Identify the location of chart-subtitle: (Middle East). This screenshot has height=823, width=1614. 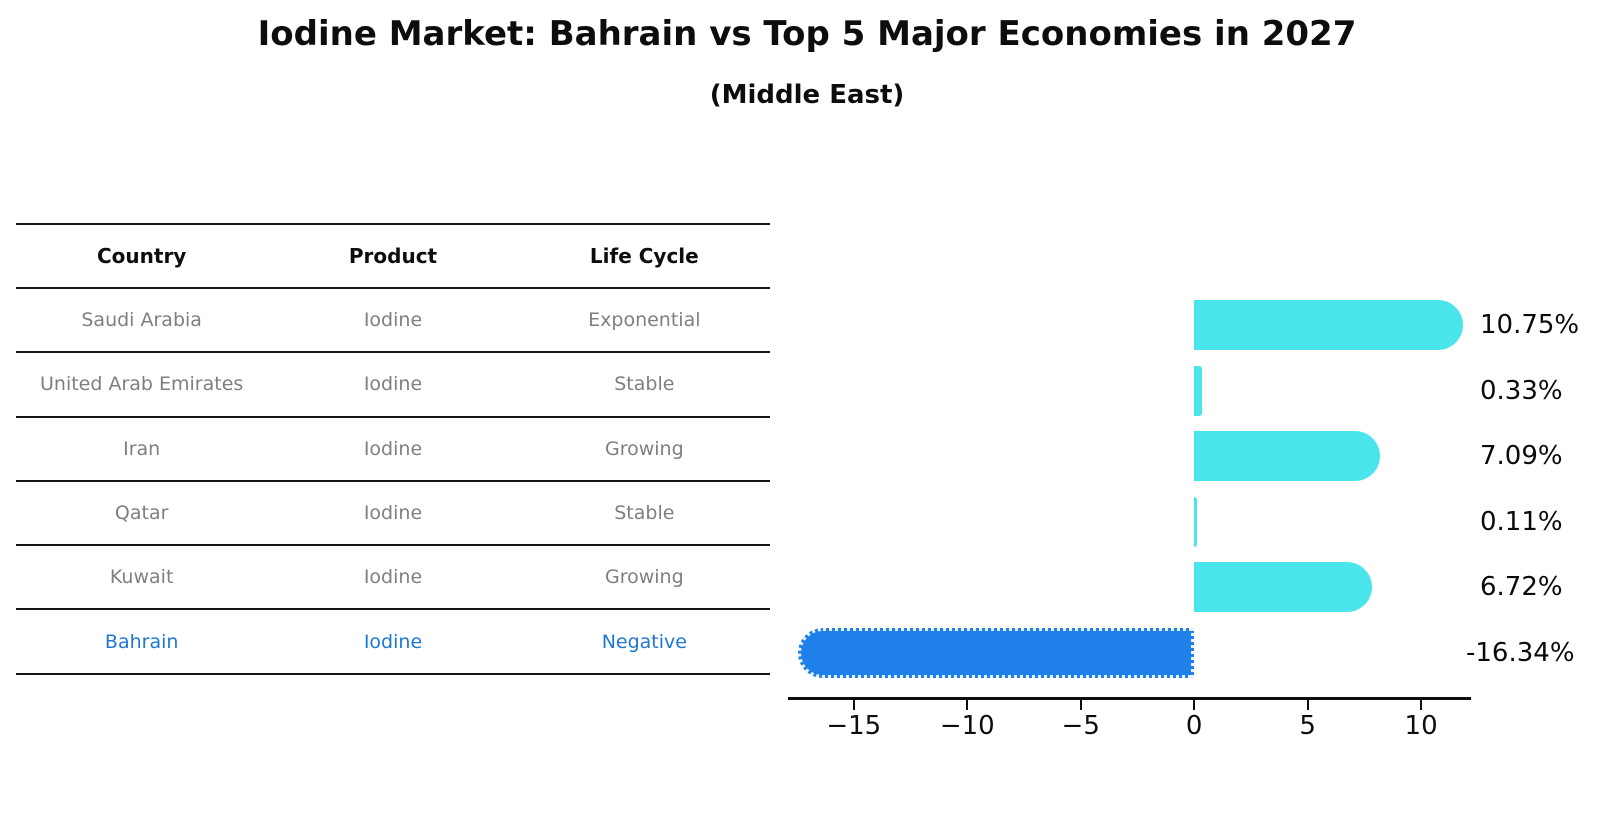
(807, 95).